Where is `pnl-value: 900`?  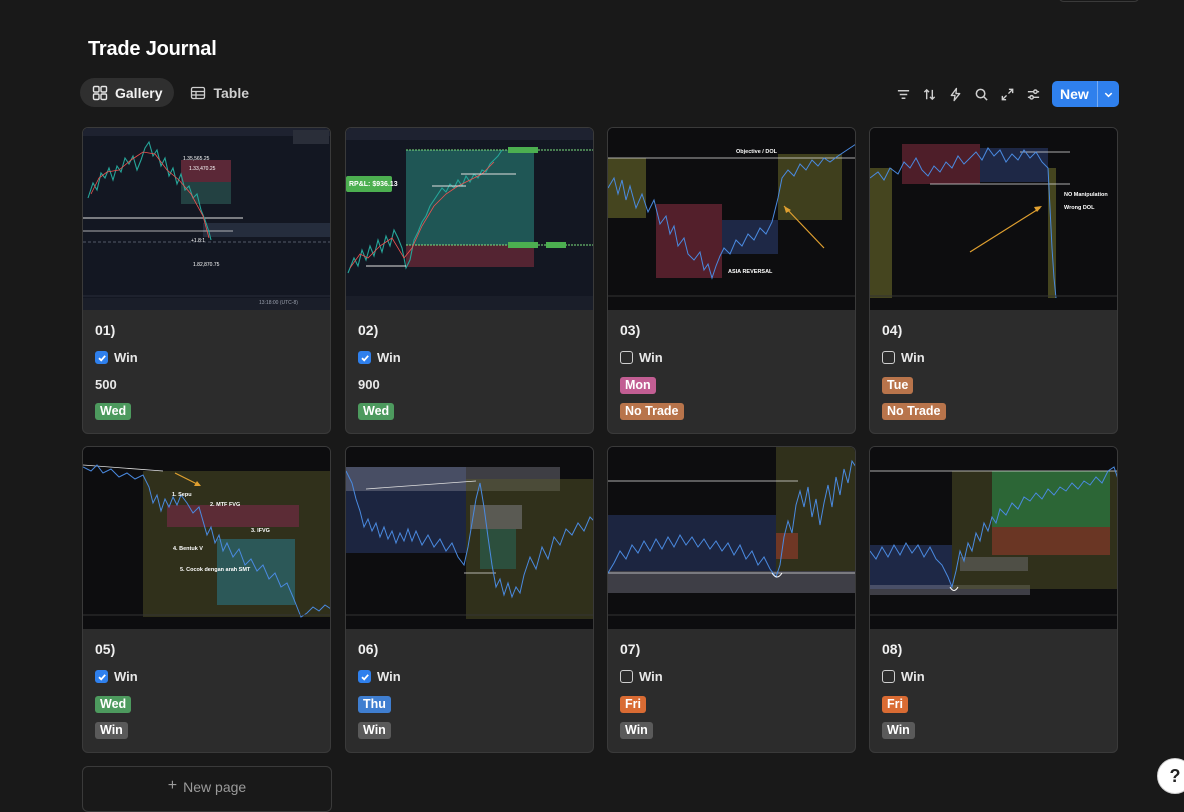
pnl-value: 900 is located at coordinates (369, 384).